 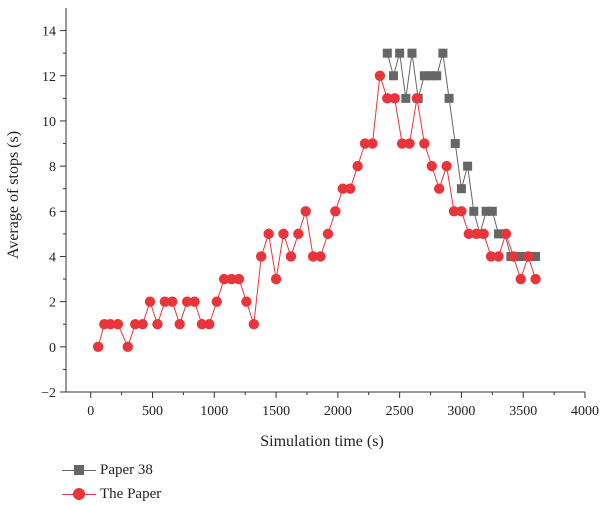 What do you see at coordinates (322, 441) in the screenshot?
I see `x-axis-title: Simulation time (s)` at bounding box center [322, 441].